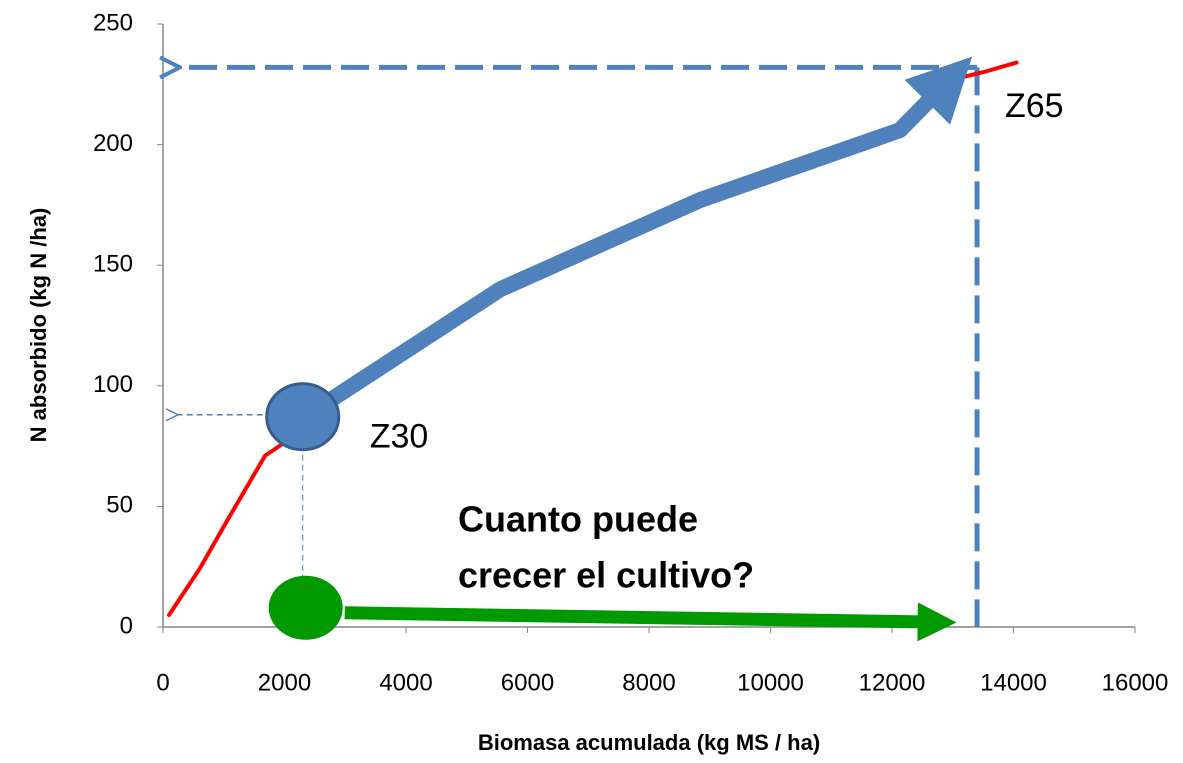 The height and width of the screenshot is (763, 1183). I want to click on y-tick-label: 0, so click(126, 625).